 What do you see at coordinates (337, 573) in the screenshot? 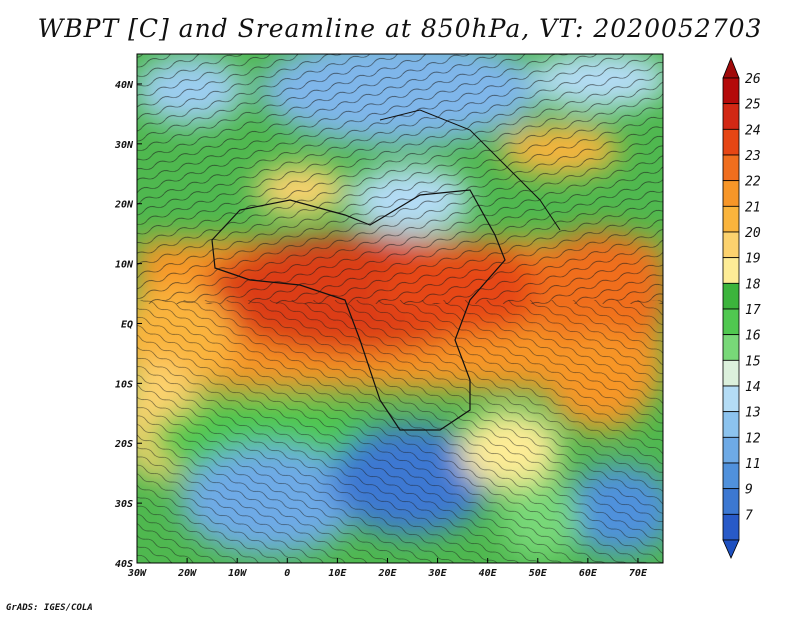
I see `lon-tick-label: 10E` at bounding box center [337, 573].